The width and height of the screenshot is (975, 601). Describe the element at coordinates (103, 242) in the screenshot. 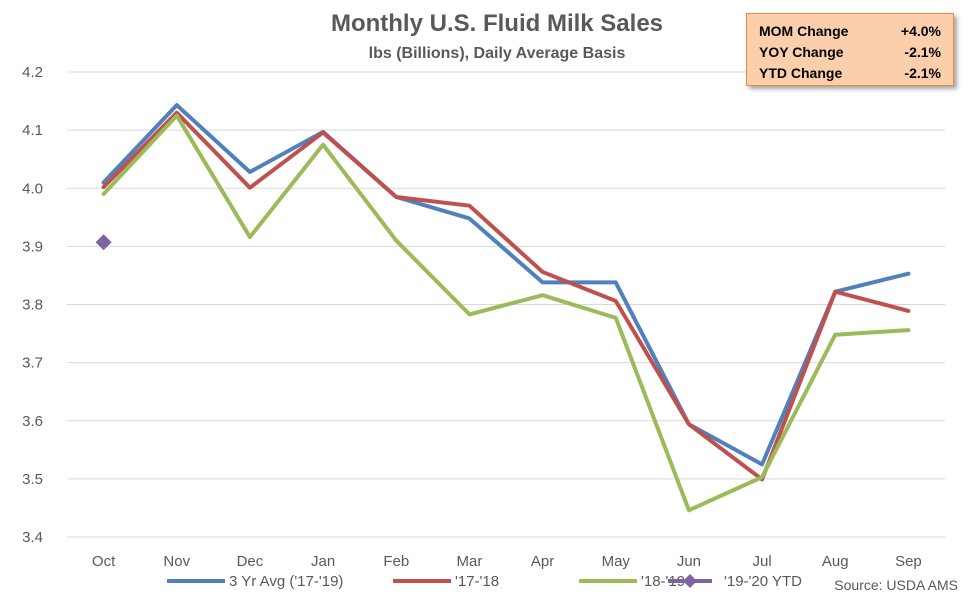

I see `series-point` at that location.